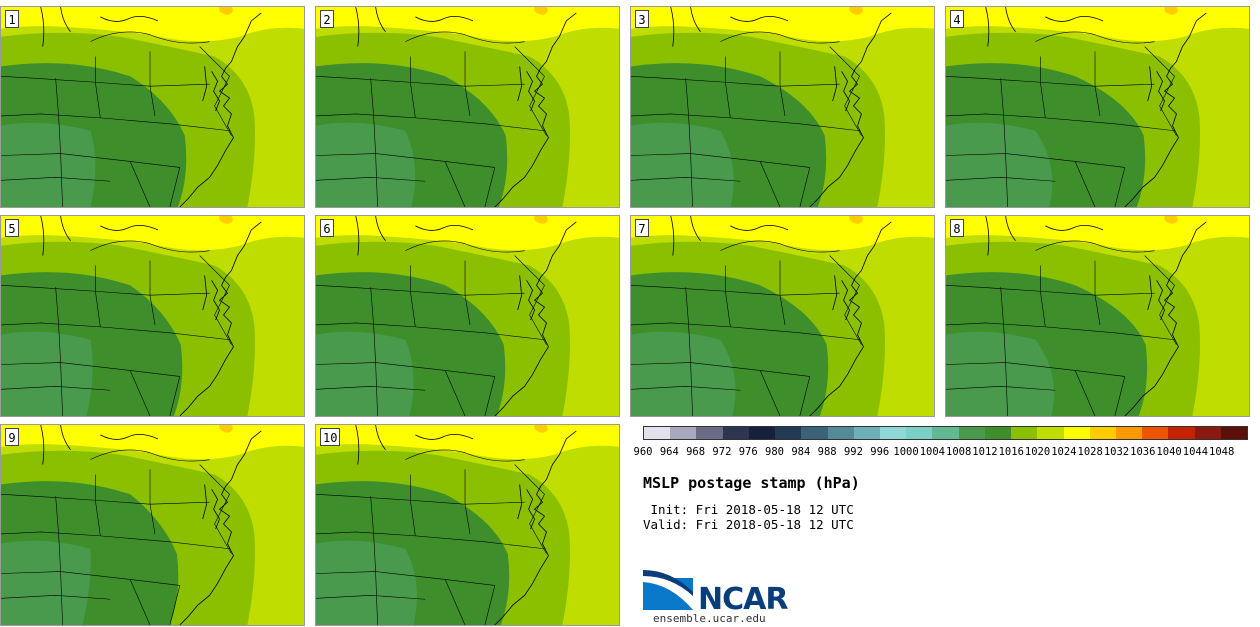 The height and width of the screenshot is (627, 1260). What do you see at coordinates (1116, 452) in the screenshot?
I see `colorbar-tick-label: 1032` at bounding box center [1116, 452].